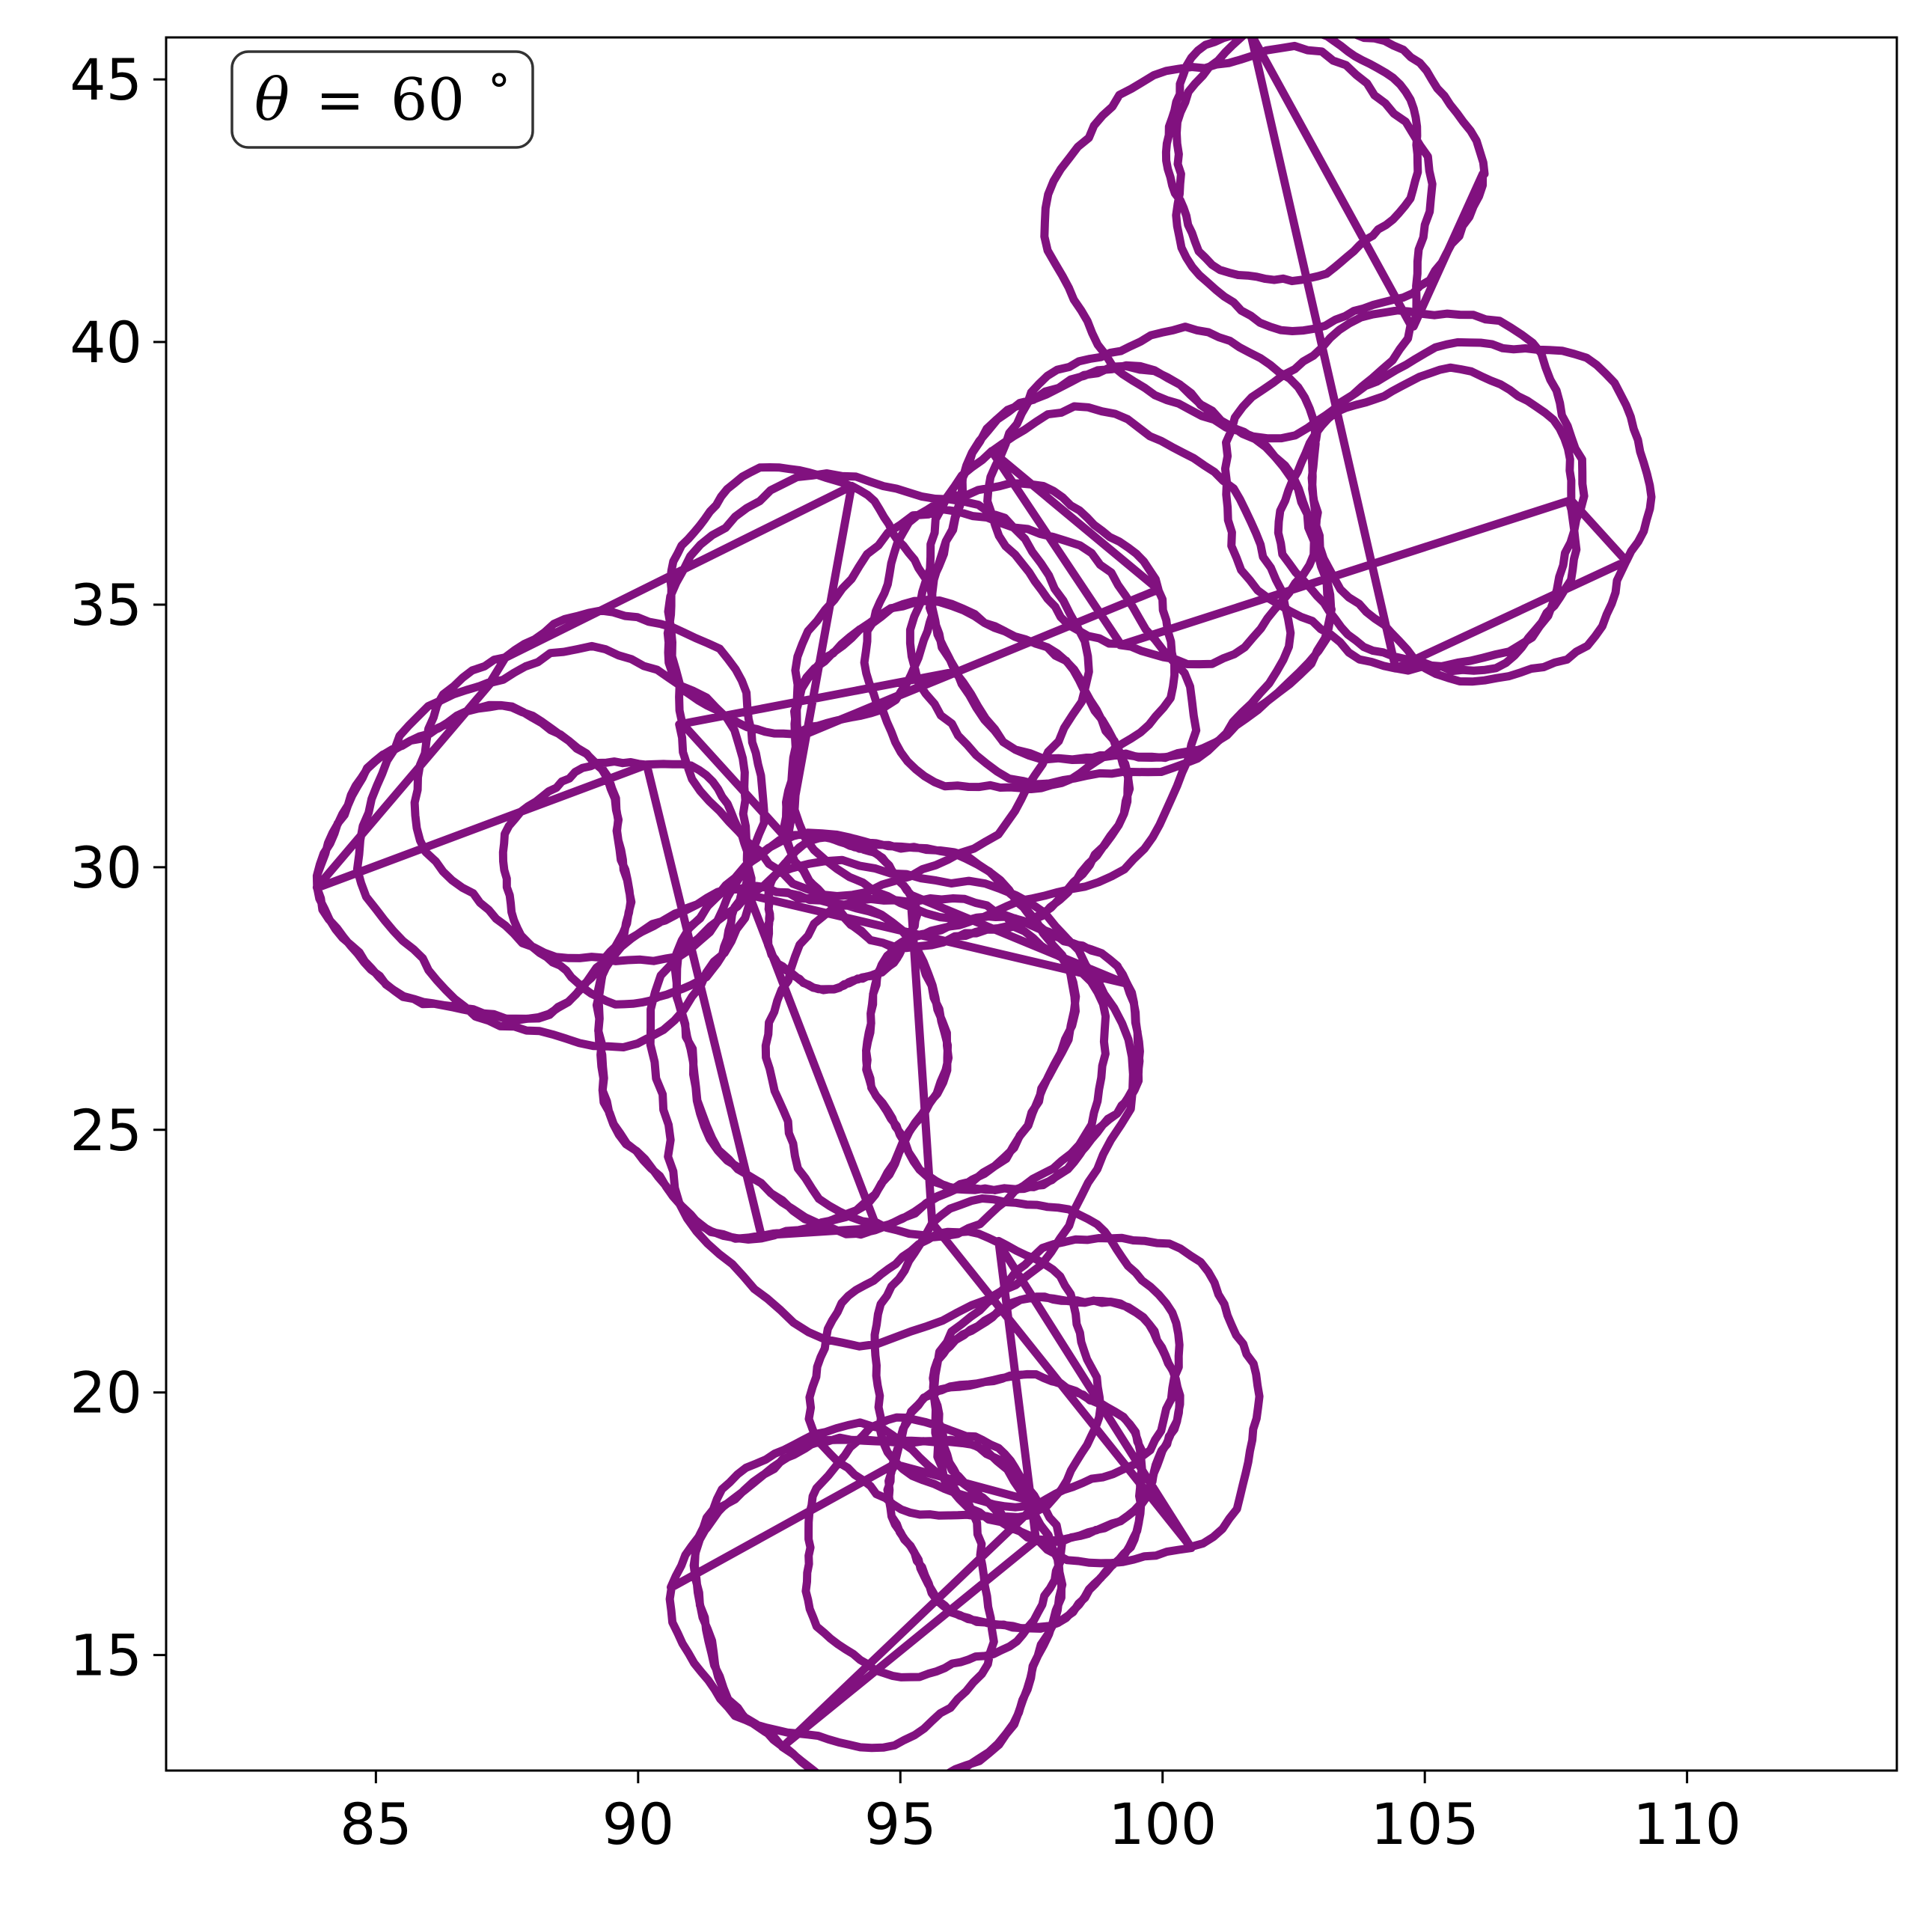 This screenshot has width=1932, height=1909. I want to click on x-tick-label: 95, so click(901, 1824).